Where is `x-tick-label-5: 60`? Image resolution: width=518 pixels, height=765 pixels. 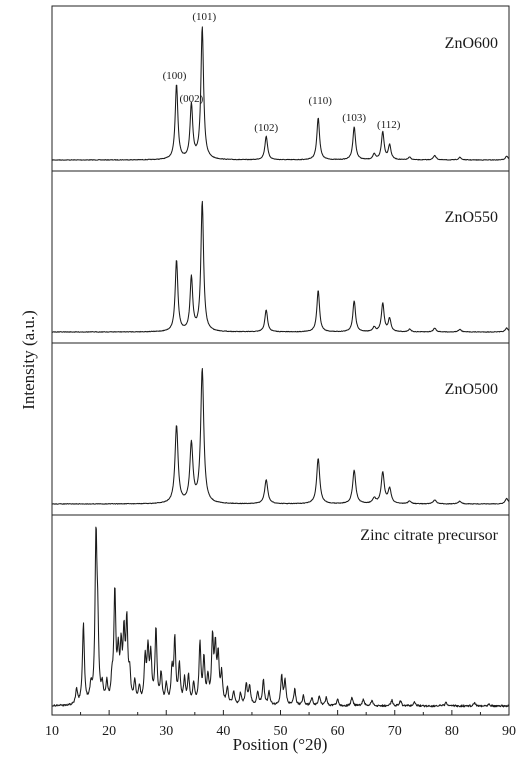 x-tick-label-5: 60 is located at coordinates (338, 731).